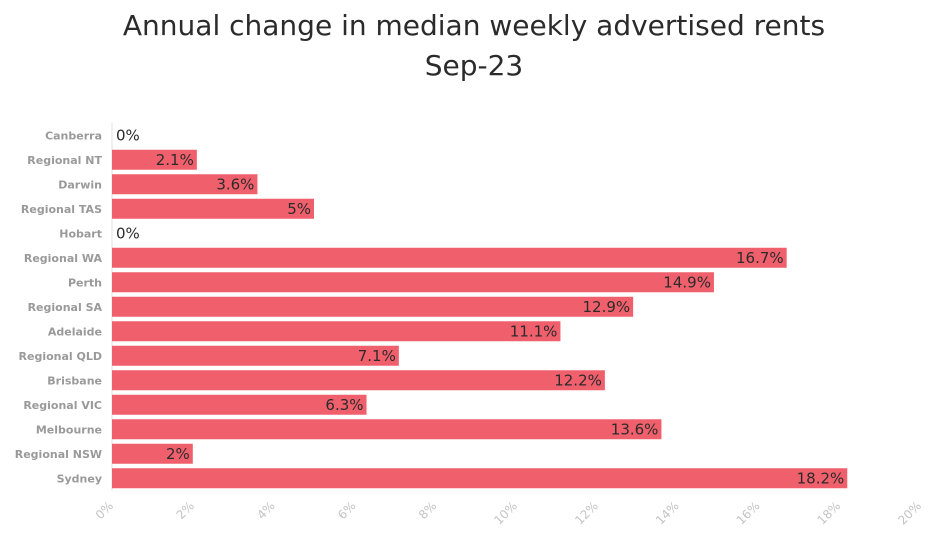 The height and width of the screenshot is (539, 938). What do you see at coordinates (104, 510) in the screenshot?
I see `x-tick-label: 0%` at bounding box center [104, 510].